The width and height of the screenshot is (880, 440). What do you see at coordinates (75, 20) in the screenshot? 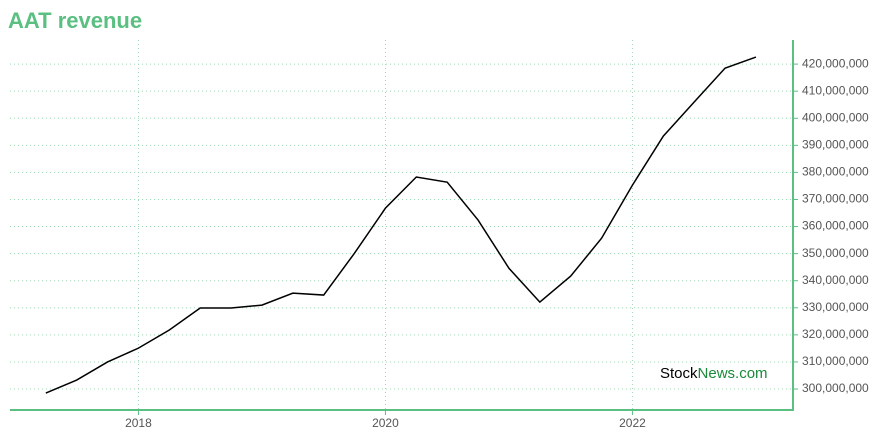
I see `chart-title: AAT revenue` at bounding box center [75, 20].